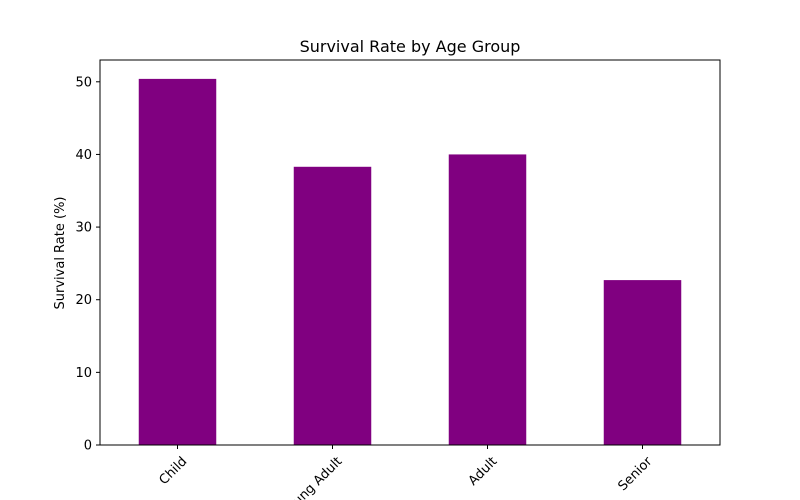 This screenshot has width=800, height=500. Describe the element at coordinates (88, 446) in the screenshot. I see `y-tick-label-0: 0` at that location.